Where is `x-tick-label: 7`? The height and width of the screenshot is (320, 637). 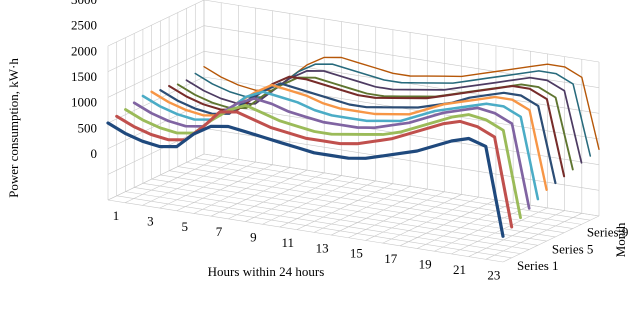
x-tick-label: 7 is located at coordinates (219, 231).